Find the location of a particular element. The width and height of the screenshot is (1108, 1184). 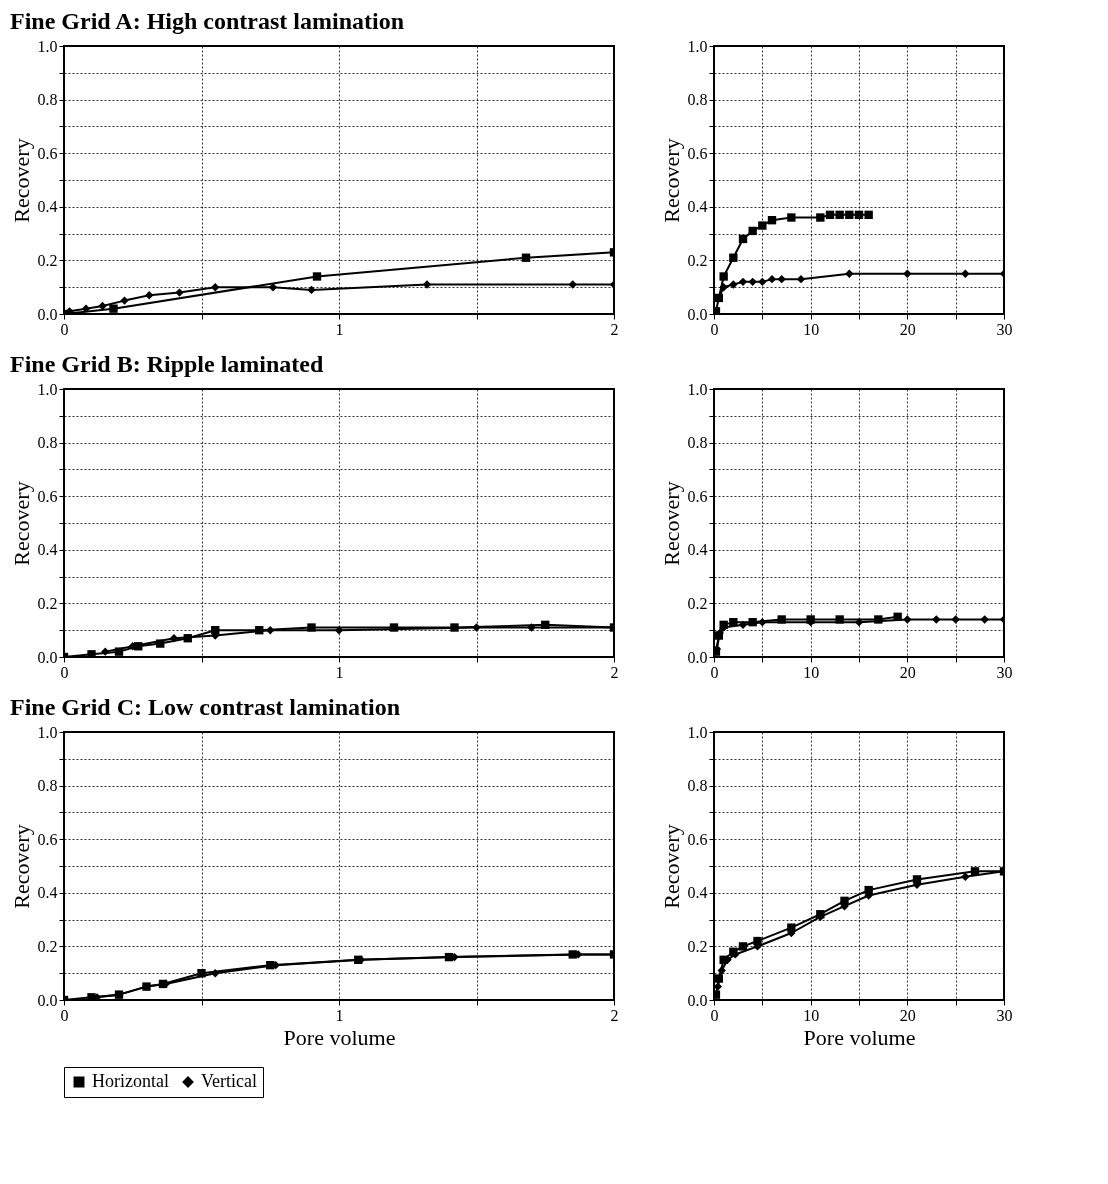

legend-label: Vertical is located at coordinates (229, 1081).